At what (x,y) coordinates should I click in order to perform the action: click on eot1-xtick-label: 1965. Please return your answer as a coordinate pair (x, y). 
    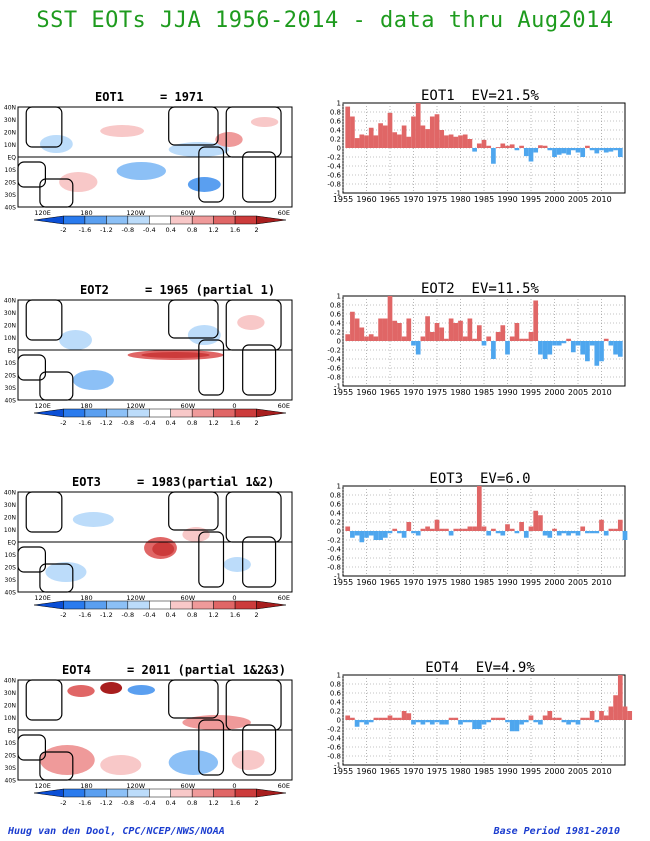
    Looking at the image, I should click on (390, 199).